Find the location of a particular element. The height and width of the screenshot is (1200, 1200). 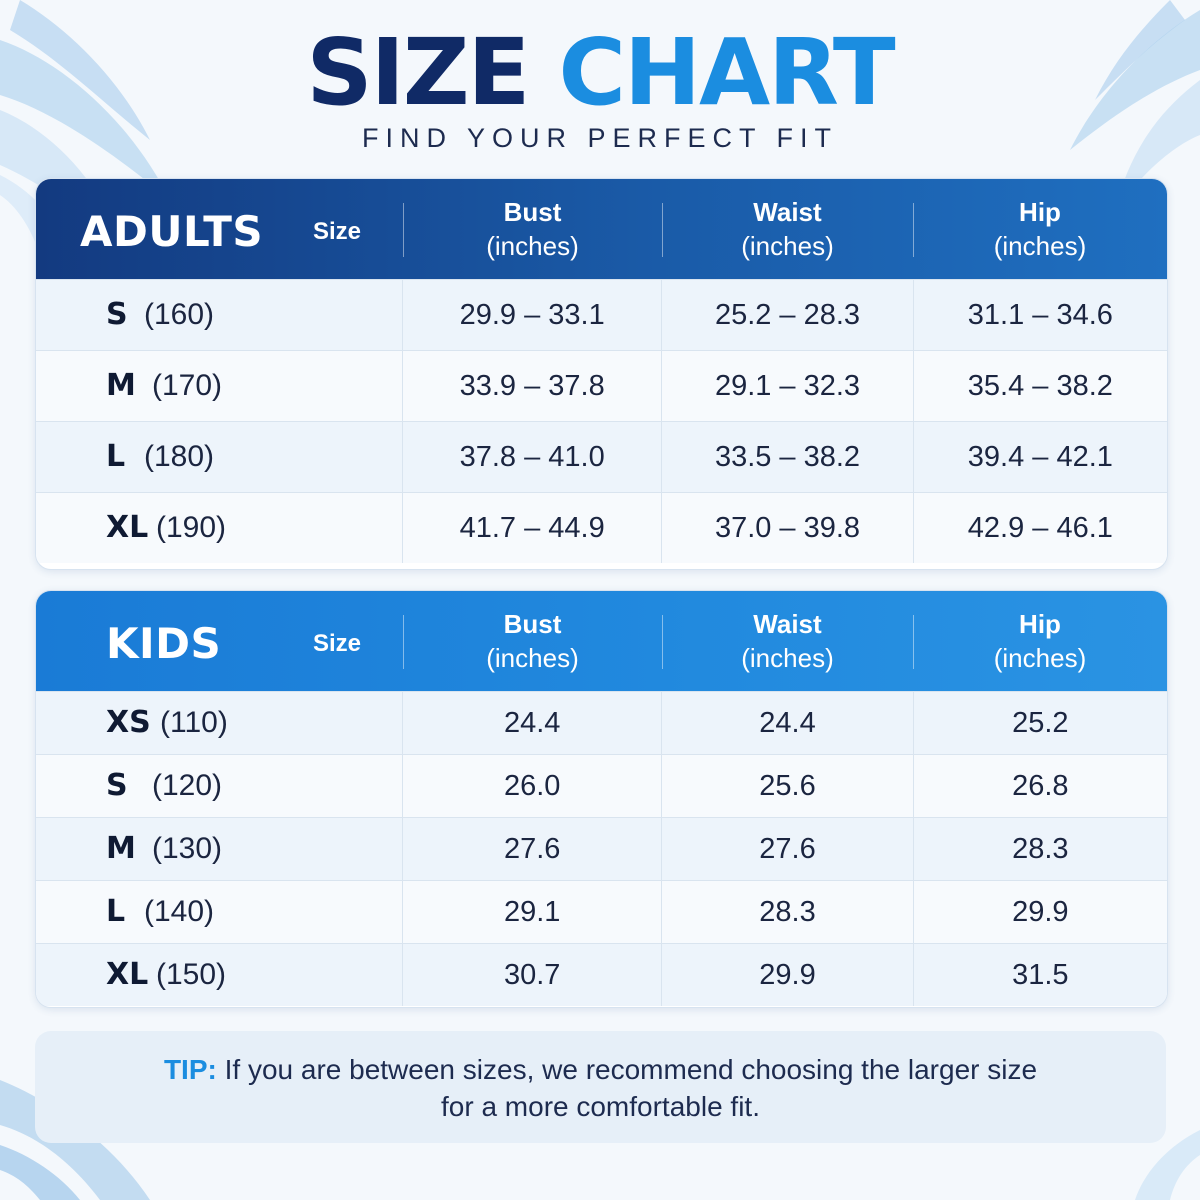

table-row: S (120) 26.0 25.6 26.8 is located at coordinates (601, 785).